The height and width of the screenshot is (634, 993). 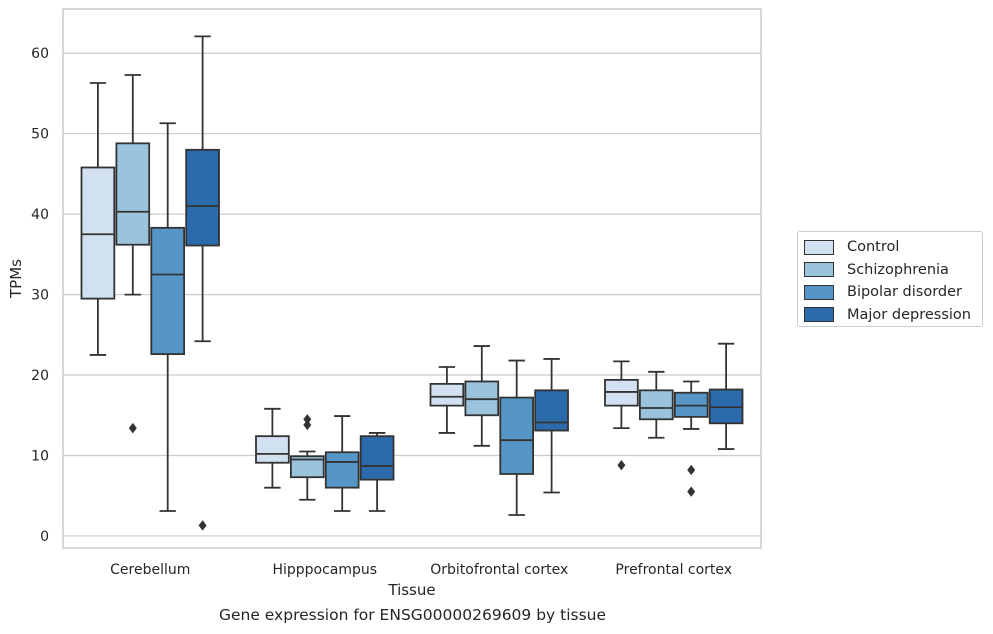 I want to click on x-axis-title: Tissue, so click(x=411, y=590).